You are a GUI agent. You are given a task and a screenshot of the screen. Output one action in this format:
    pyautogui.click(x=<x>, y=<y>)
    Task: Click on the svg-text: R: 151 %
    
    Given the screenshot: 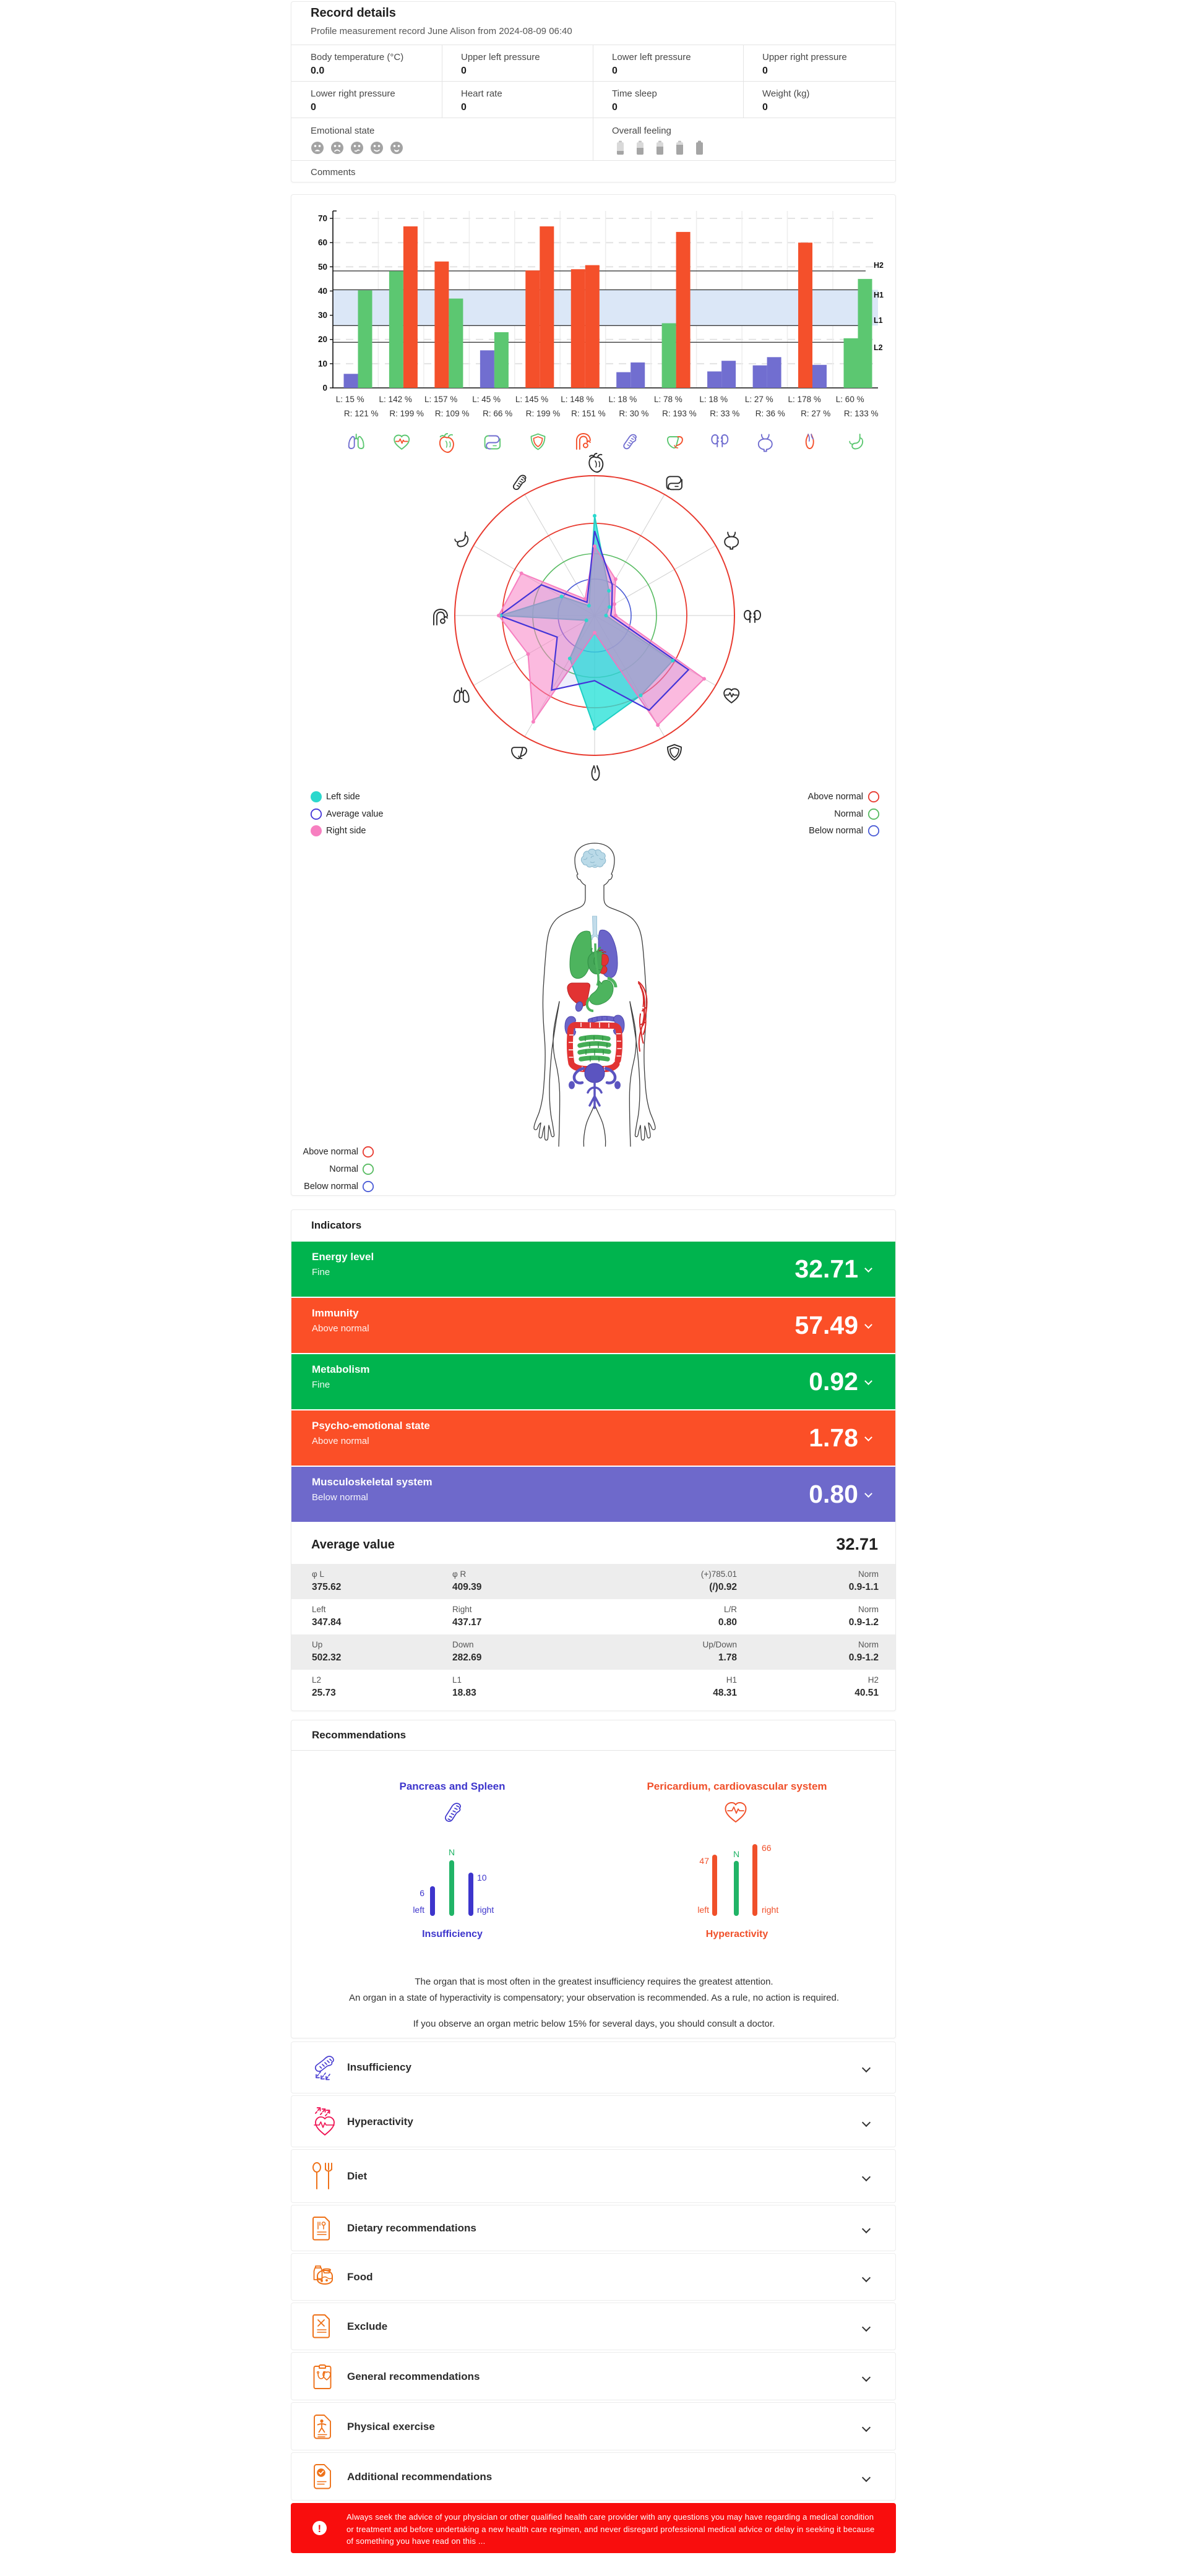 What is the action you would take?
    pyautogui.click(x=588, y=413)
    